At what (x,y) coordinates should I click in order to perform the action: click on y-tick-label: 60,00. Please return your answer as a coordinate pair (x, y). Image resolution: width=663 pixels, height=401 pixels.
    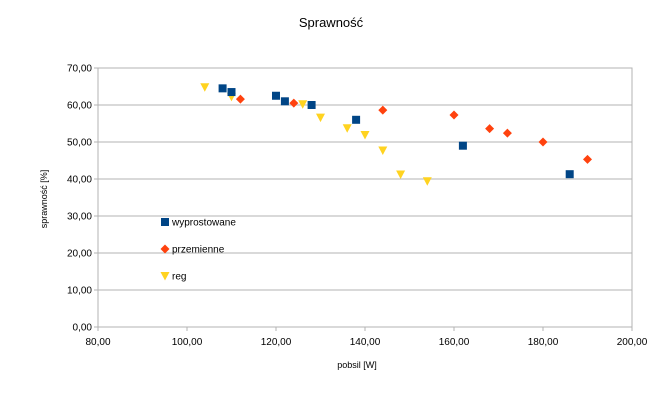
    Looking at the image, I should click on (79, 106).